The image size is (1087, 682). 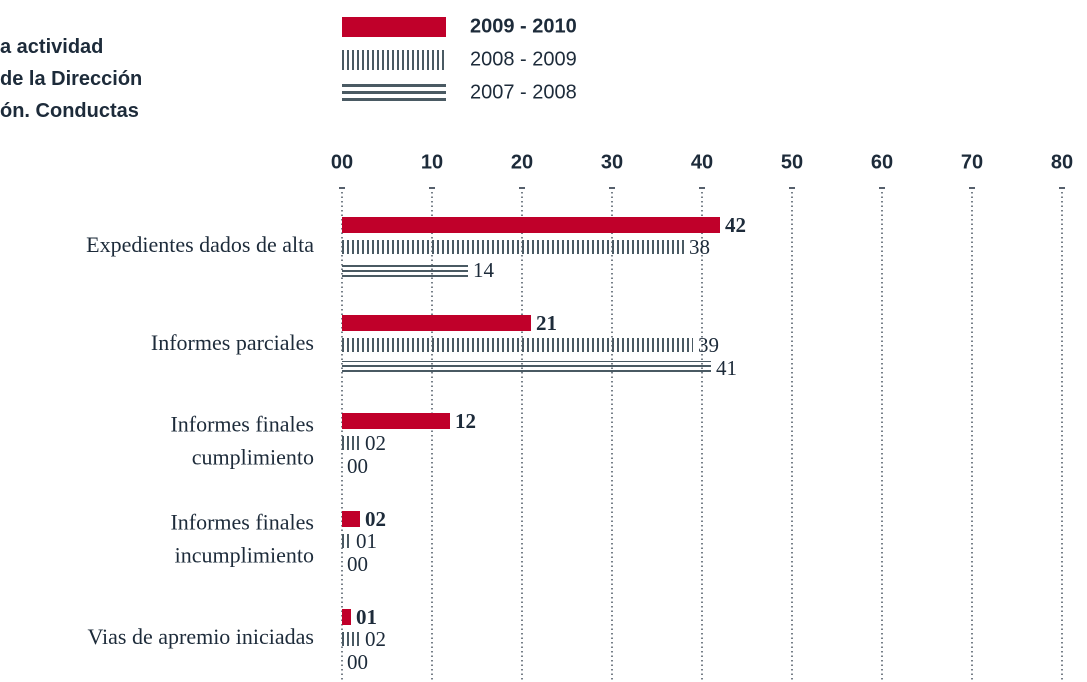 I want to click on x-tick-label: 60, so click(x=882, y=162).